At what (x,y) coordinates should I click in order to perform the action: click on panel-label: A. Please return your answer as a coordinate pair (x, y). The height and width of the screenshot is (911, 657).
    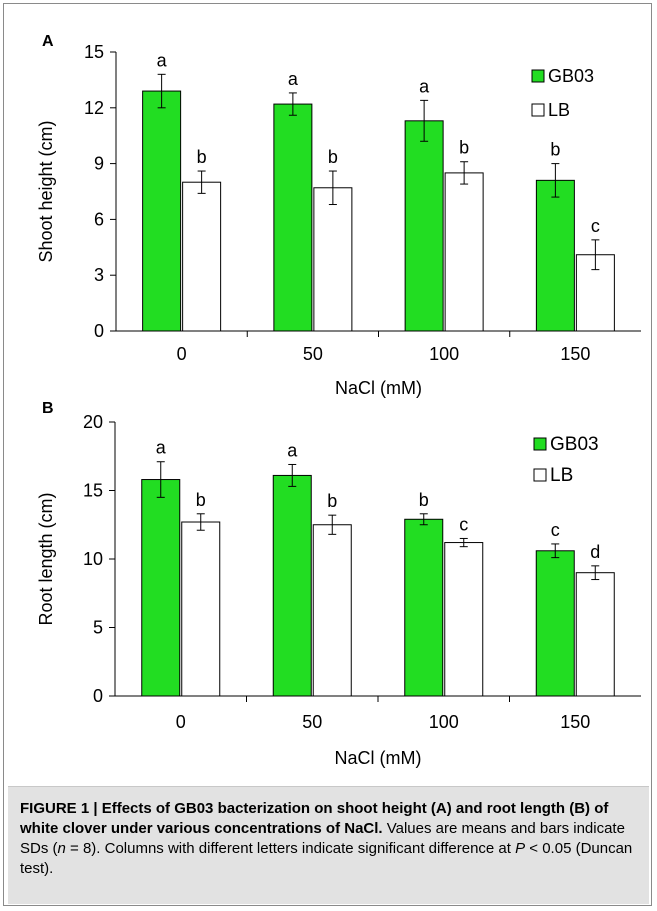
    Looking at the image, I should click on (48, 41).